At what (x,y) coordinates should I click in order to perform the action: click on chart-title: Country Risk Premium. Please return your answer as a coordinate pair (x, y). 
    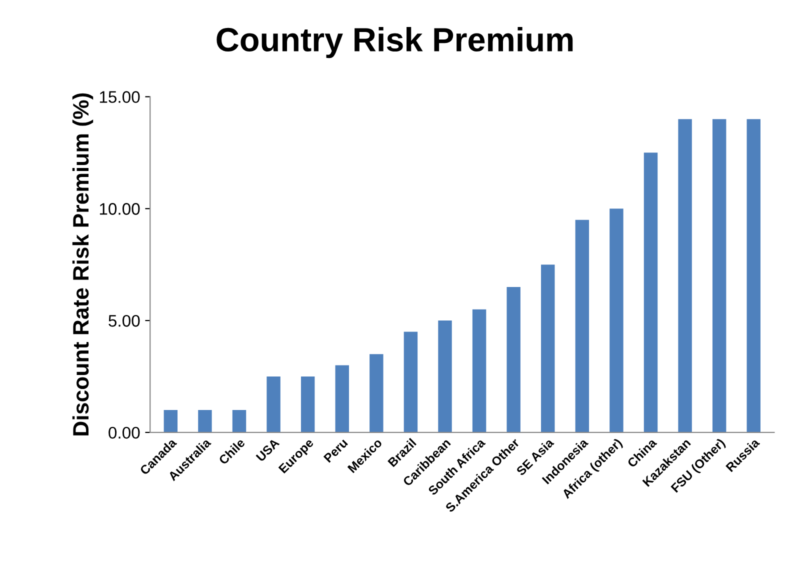
    Looking at the image, I should click on (394, 42).